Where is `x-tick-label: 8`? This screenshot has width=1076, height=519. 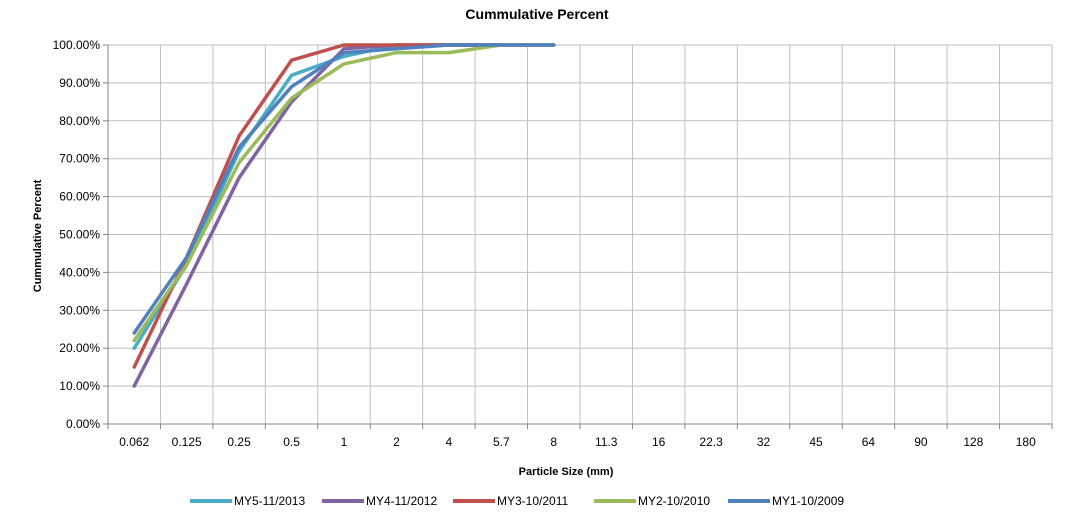 x-tick-label: 8 is located at coordinates (553, 442).